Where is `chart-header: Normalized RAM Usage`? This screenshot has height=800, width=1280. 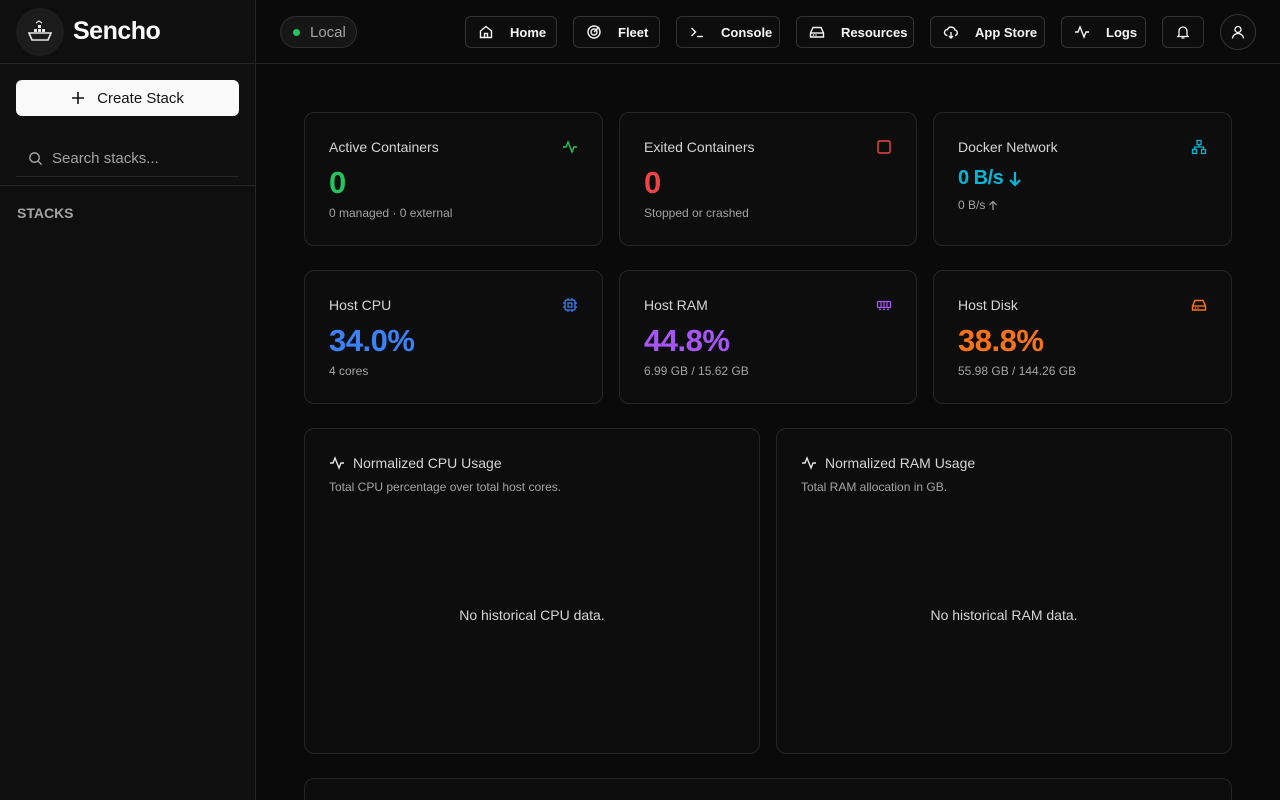 chart-header: Normalized RAM Usage is located at coordinates (888, 463).